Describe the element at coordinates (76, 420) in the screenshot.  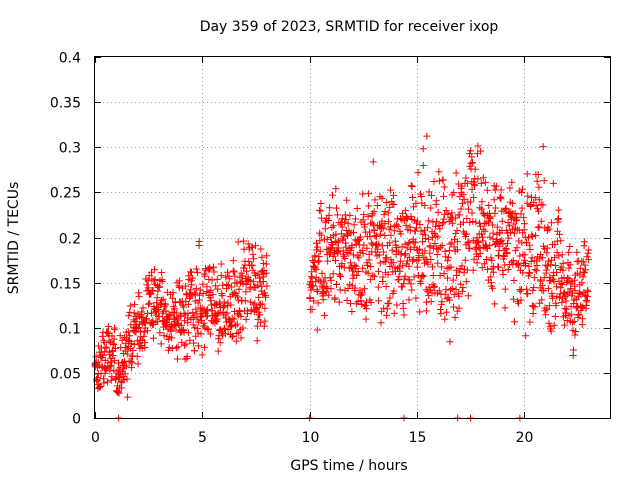
I see `y-tick-label: 0` at that location.